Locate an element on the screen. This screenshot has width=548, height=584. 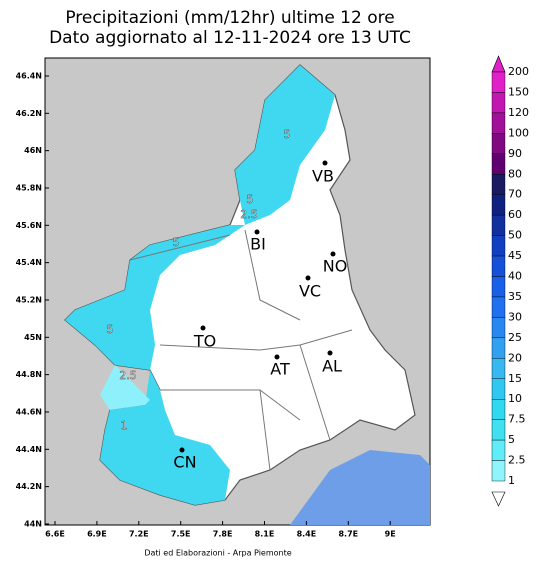
lat-tick-label: 45N is located at coordinates (33, 337).